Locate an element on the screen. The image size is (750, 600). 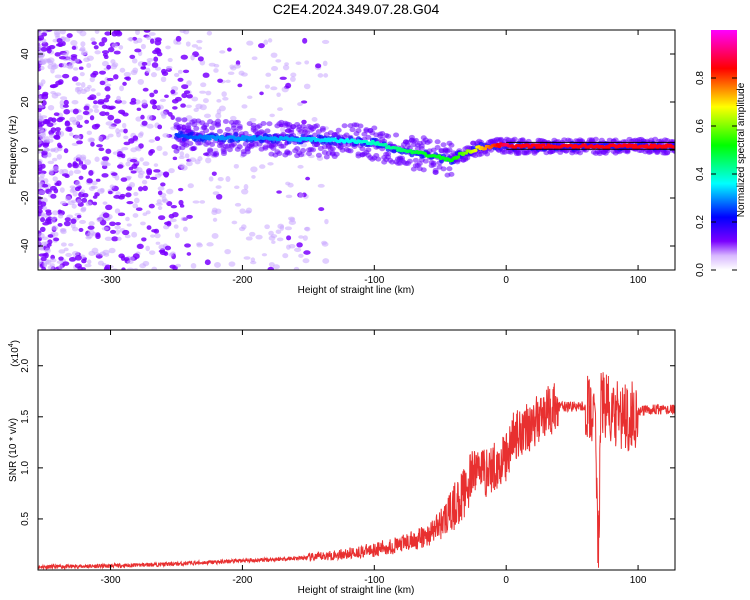
colorbar-tick-label-0: 0.0 is located at coordinates (700, 270).